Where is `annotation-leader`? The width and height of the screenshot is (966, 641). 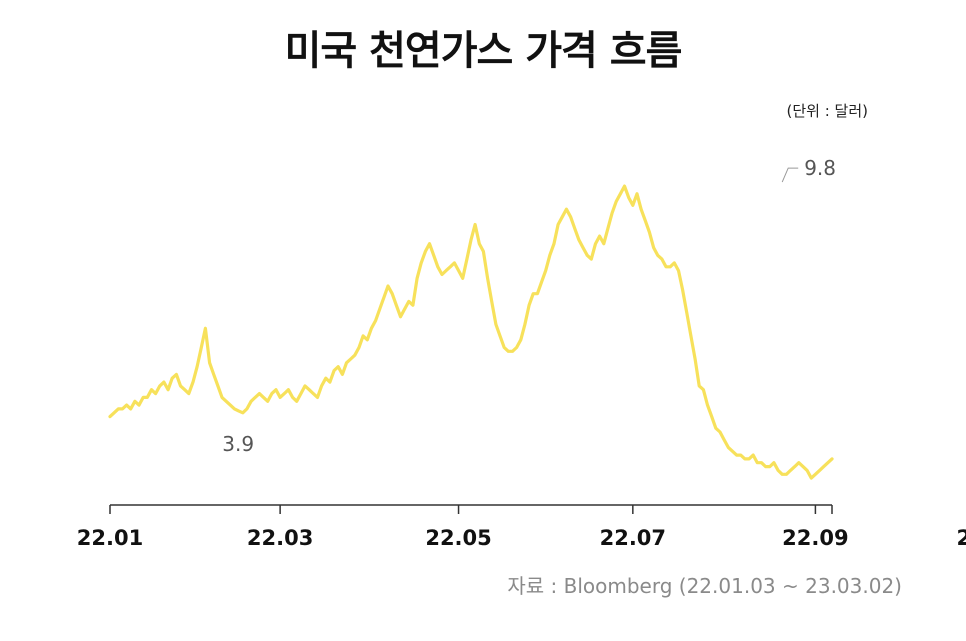
annotation-leader is located at coordinates (790, 175).